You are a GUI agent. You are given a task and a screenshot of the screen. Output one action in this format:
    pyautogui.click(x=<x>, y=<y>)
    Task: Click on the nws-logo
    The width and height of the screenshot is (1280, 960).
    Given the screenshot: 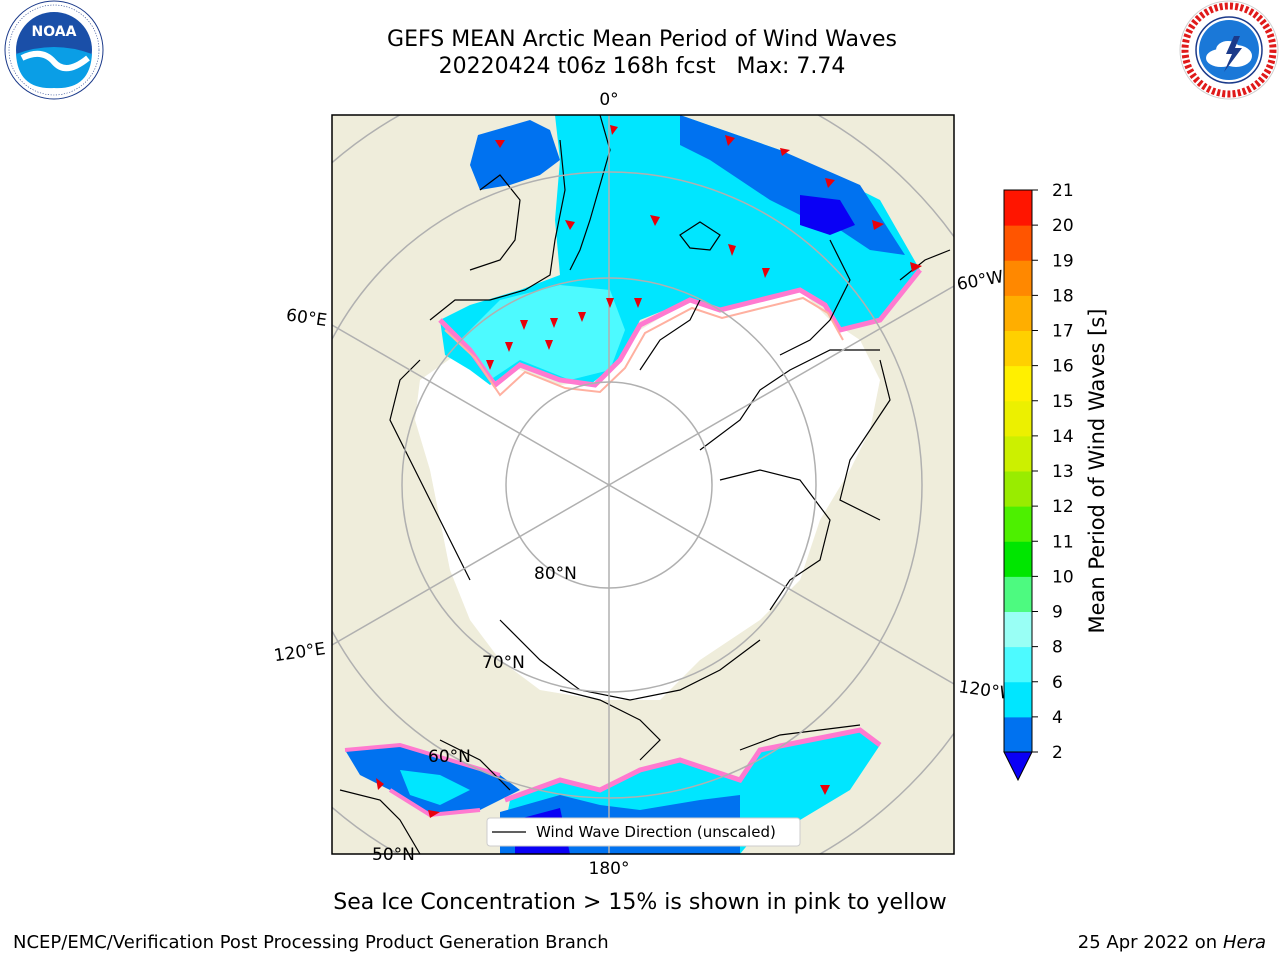 What is the action you would take?
    pyautogui.click(x=1229, y=50)
    